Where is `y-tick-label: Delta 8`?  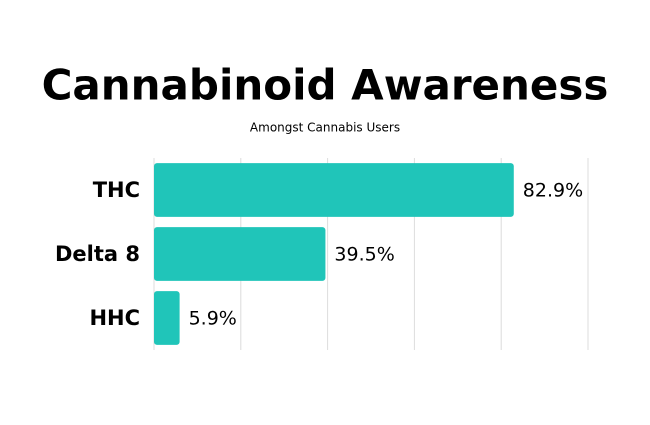 y-tick-label: Delta 8 is located at coordinates (97, 254).